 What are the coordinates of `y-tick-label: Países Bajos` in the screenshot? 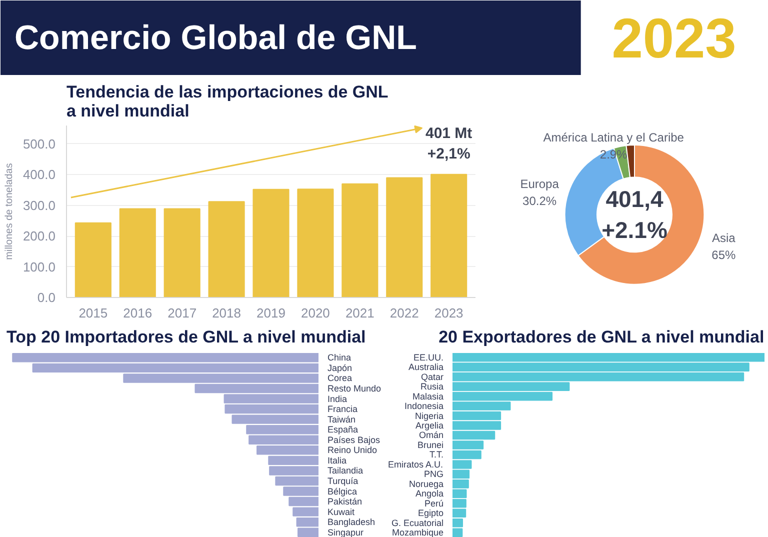 It's located at (354, 439).